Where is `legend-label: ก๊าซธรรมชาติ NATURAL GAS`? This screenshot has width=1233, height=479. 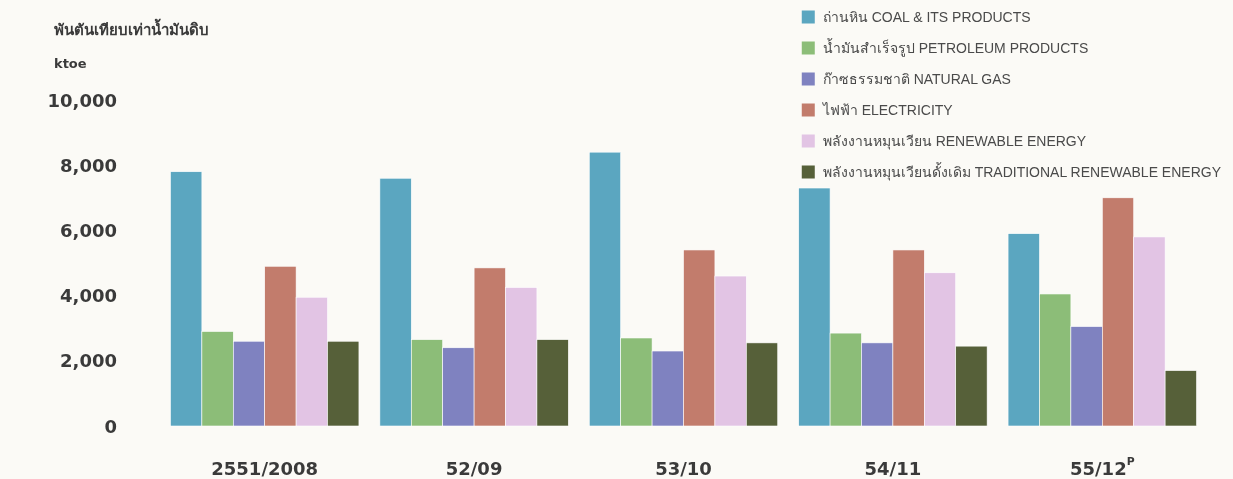 legend-label: ก๊าซธรรมชาติ NATURAL GAS is located at coordinates (916, 79).